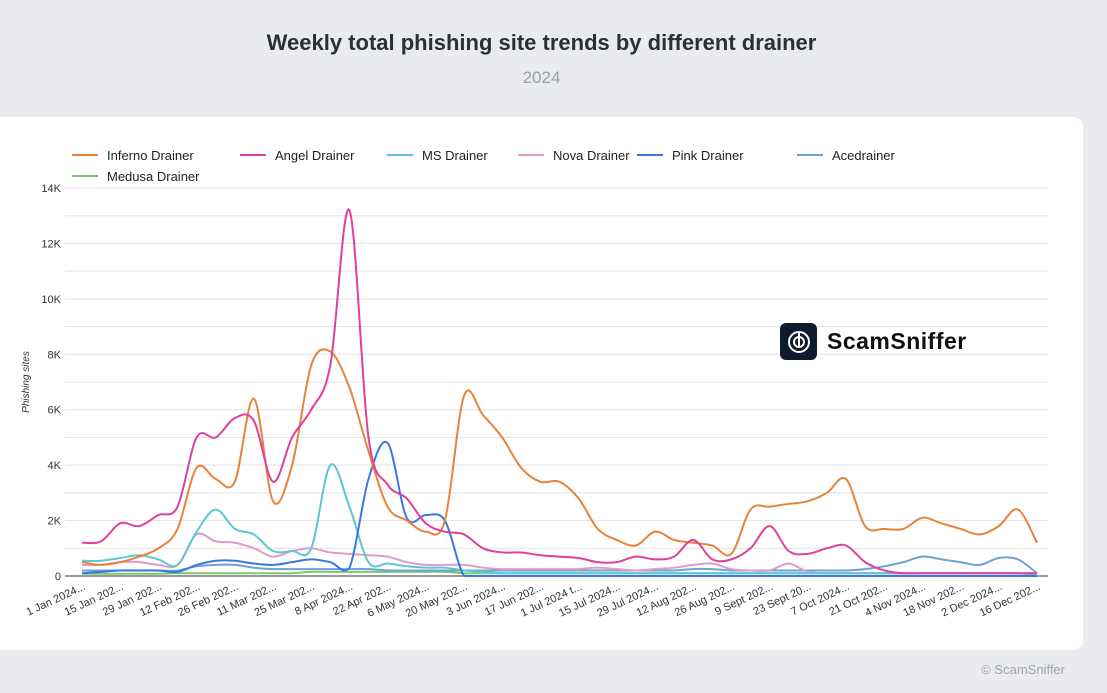  I want to click on legend-label: Angel Drainer, so click(315, 155).